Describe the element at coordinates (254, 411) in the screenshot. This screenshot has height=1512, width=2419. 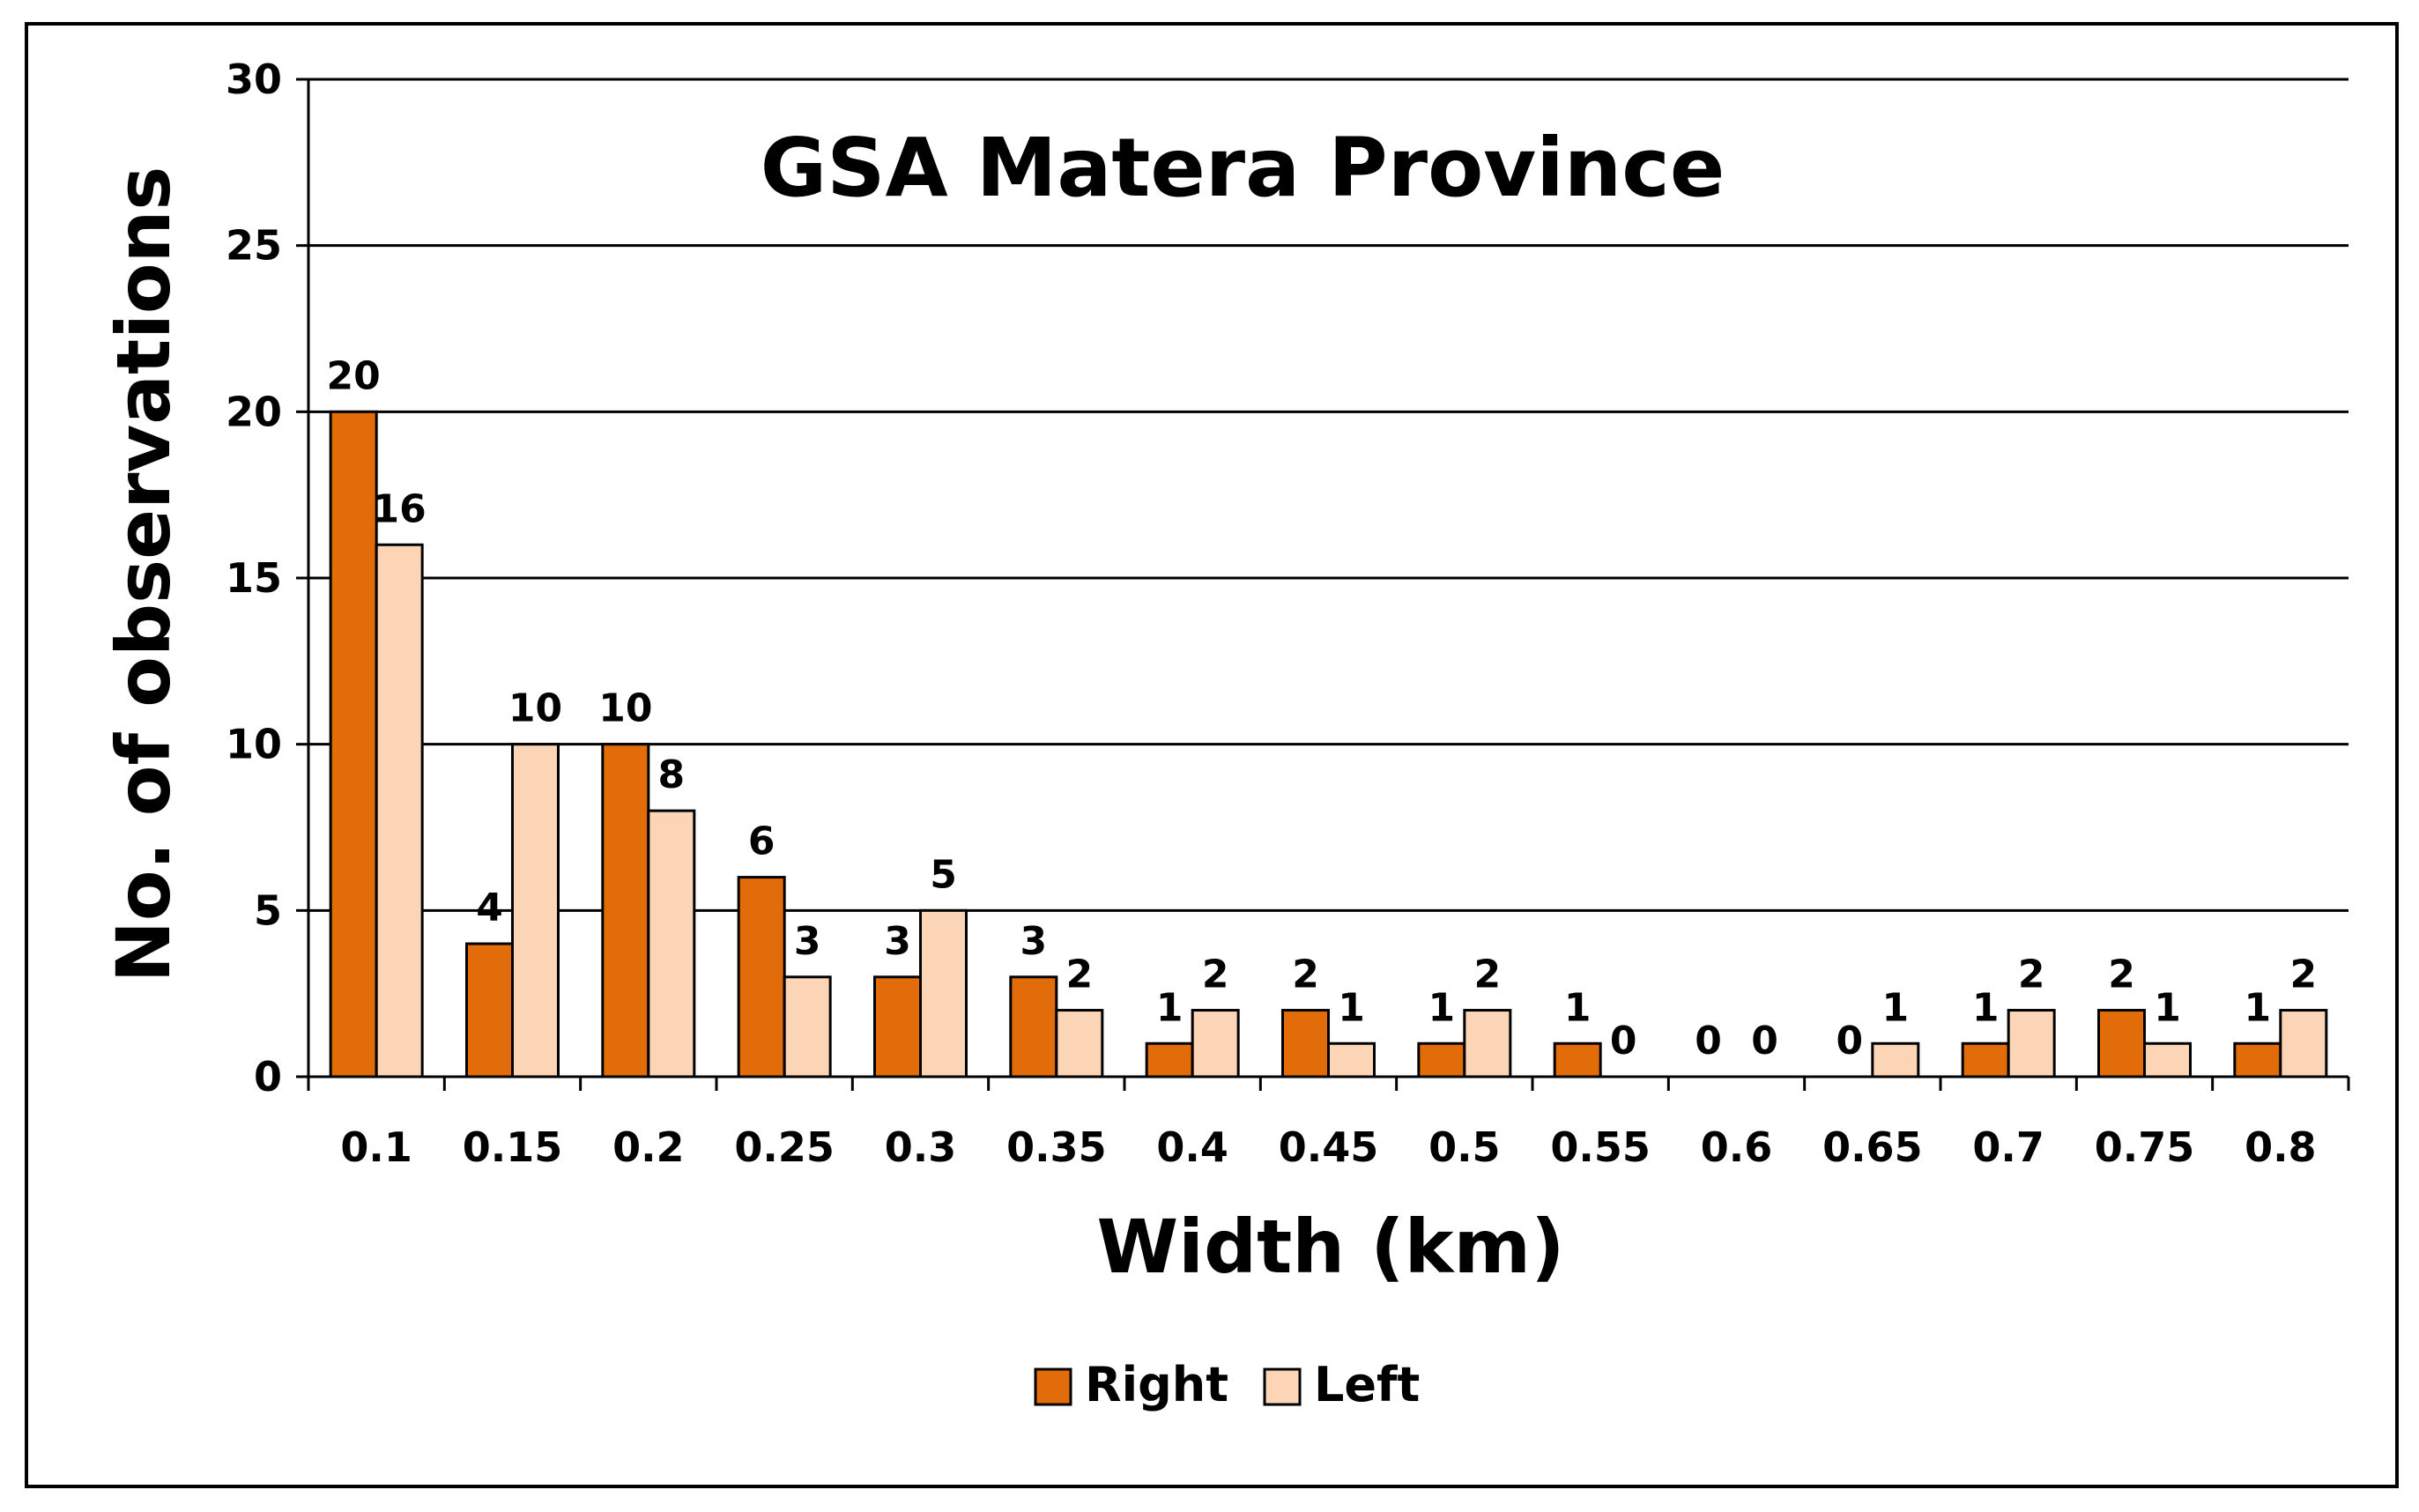
I see `y-tick-label: 20` at that location.